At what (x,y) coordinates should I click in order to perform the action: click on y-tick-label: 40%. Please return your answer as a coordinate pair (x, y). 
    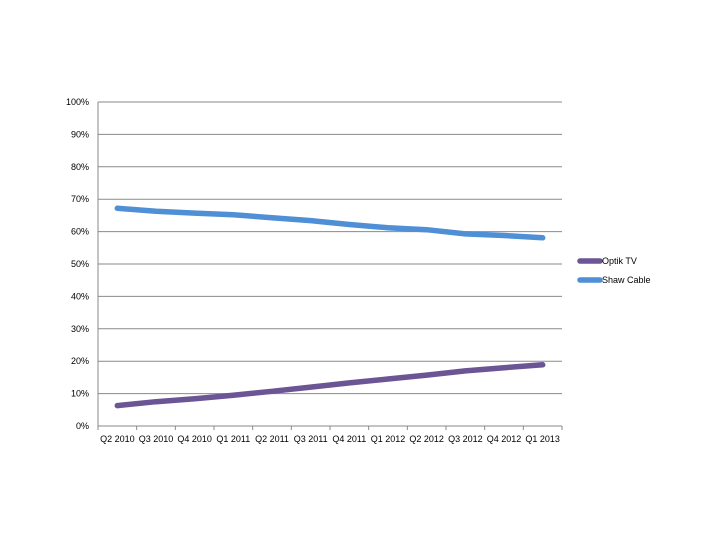
    Looking at the image, I should click on (80, 296).